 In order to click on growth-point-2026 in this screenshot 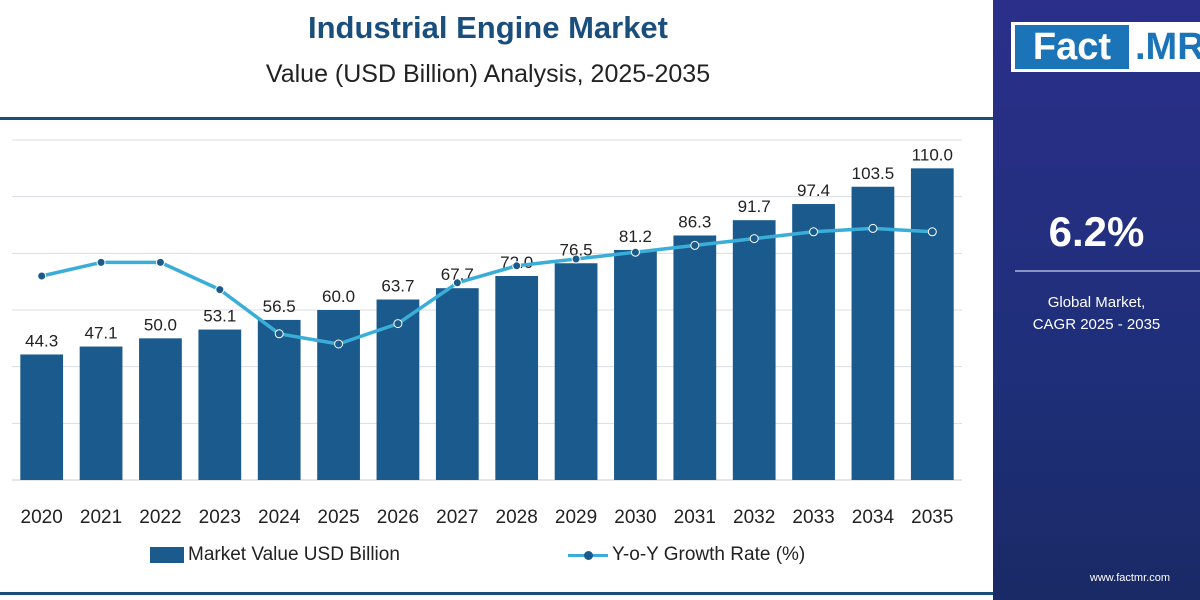, I will do `click(398, 324)`.